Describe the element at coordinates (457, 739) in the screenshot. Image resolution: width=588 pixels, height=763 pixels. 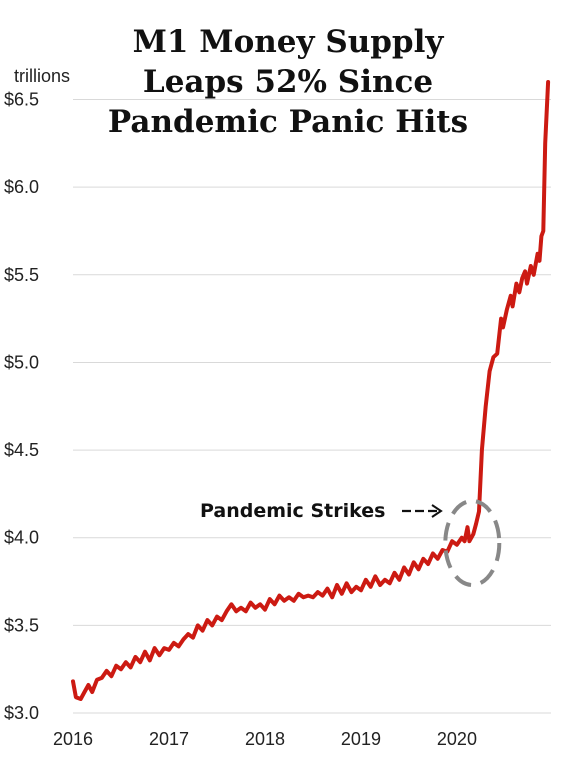
I see `x-tick-label: 2020` at that location.